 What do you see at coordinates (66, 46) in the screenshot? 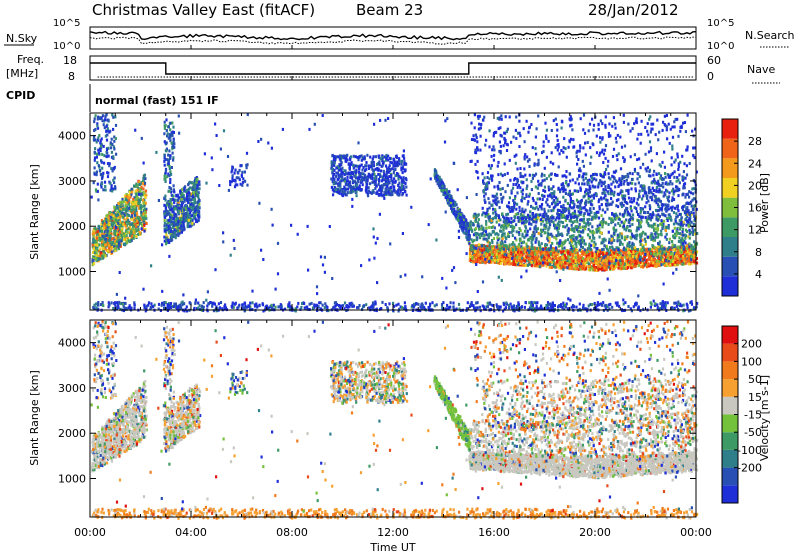
I see `nsky-tick-bottom: 10^0` at bounding box center [66, 46].